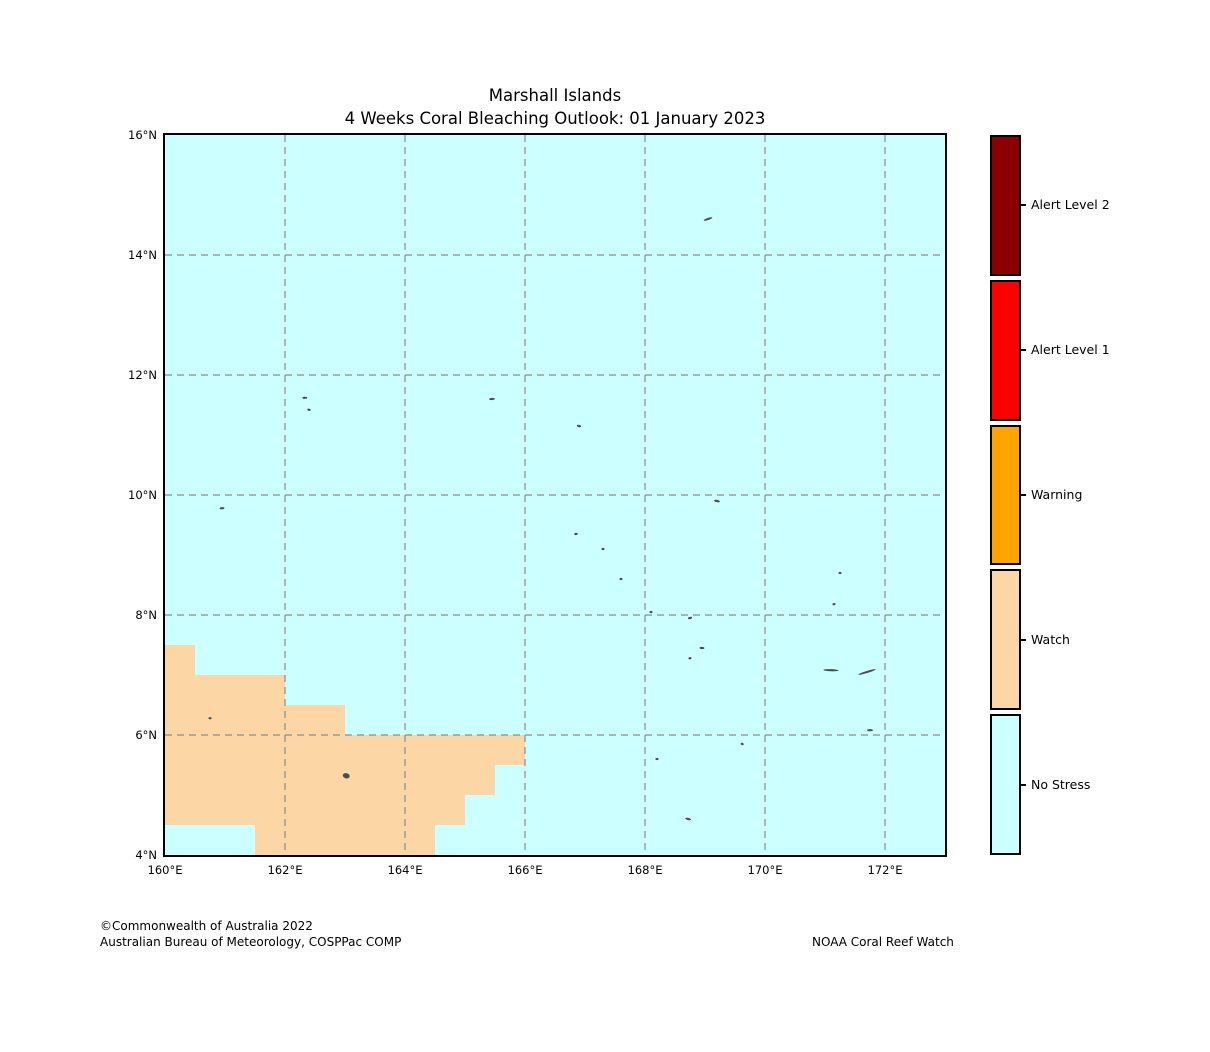  Describe the element at coordinates (142, 495) in the screenshot. I see `y-tick-label: 10°N` at that location.